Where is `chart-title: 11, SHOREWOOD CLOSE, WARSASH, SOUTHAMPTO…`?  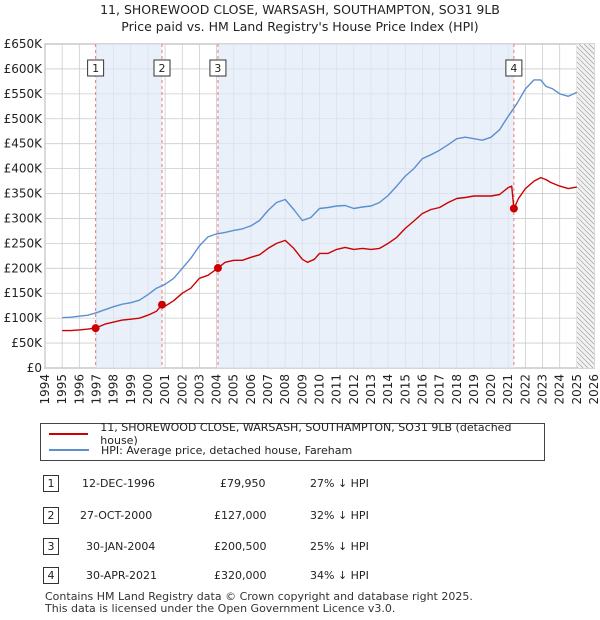
chart-title: 11, SHOREWOOD CLOSE, WARSASH, SOUTHAMPTO… is located at coordinates (300, 9).